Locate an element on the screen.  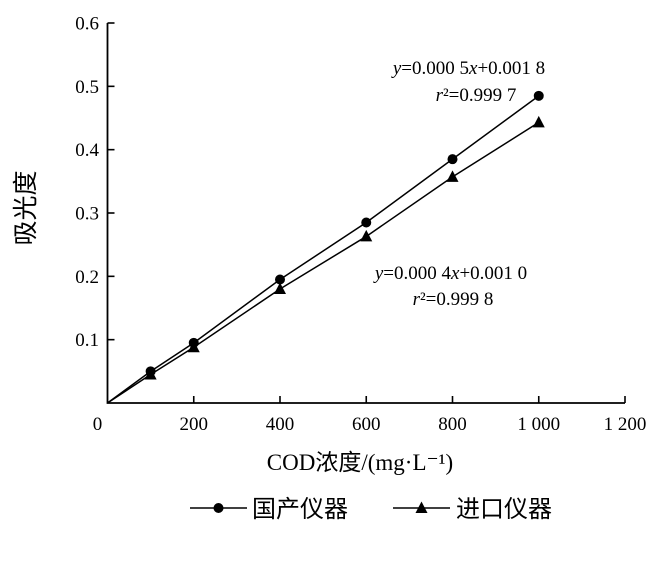
equation-label: y=0.000 4x+0.001 0 is located at coordinates (450, 273).